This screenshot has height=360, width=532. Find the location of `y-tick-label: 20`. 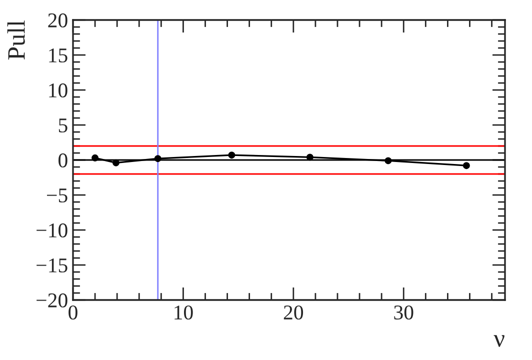

y-tick-label: 20 is located at coordinates (58, 20).